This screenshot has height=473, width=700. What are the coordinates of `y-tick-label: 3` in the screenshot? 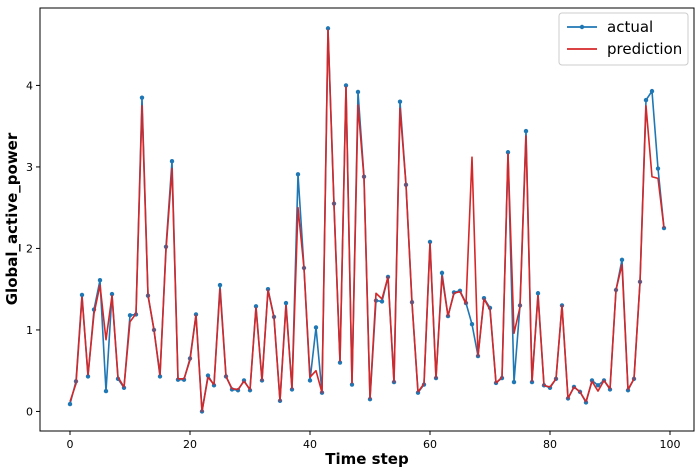 It's located at (29, 167).